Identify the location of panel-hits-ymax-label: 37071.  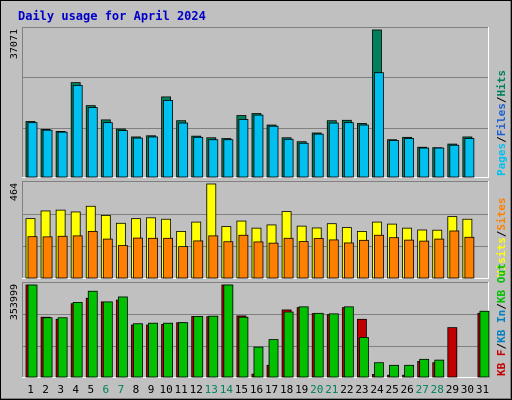
(14, 44).